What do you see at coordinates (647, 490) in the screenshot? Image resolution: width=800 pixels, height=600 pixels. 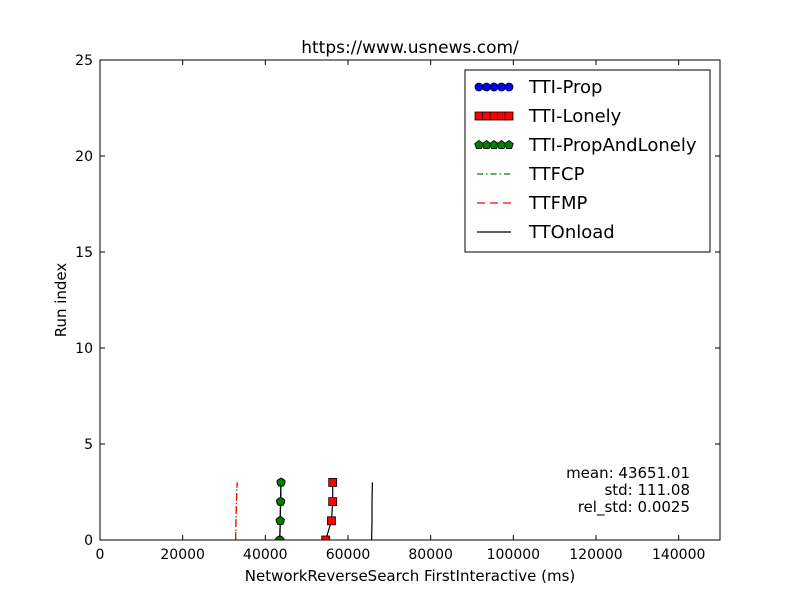 I see `stats-line: std: 111.08` at bounding box center [647, 490].